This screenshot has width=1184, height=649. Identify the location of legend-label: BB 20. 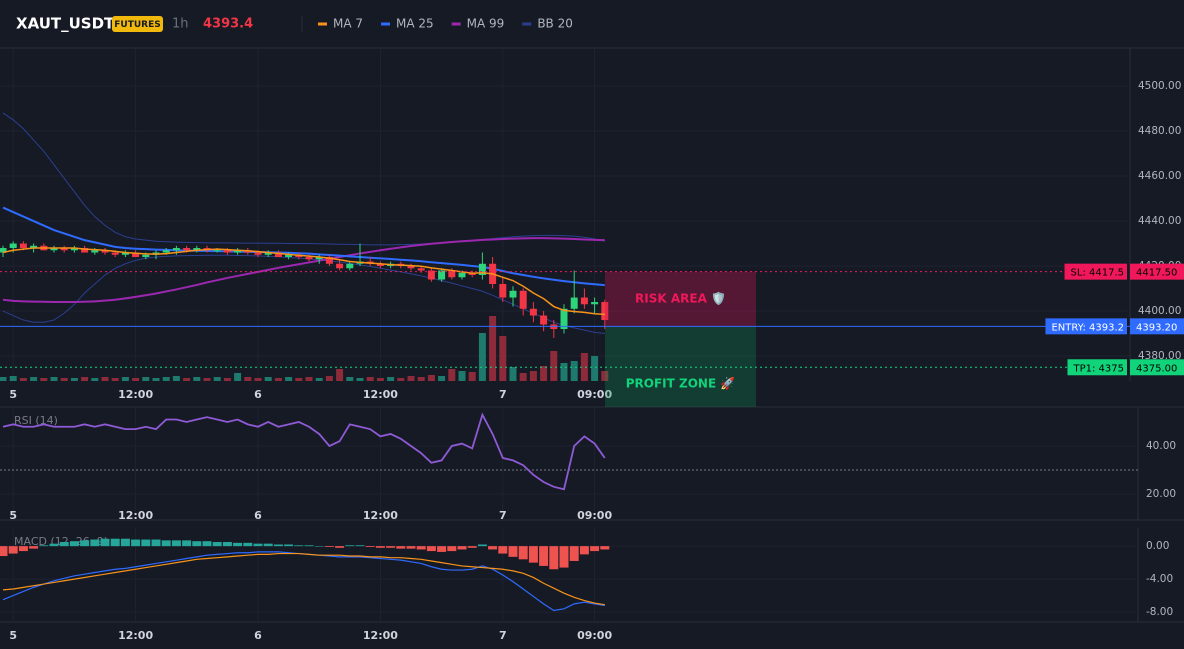
(555, 24).